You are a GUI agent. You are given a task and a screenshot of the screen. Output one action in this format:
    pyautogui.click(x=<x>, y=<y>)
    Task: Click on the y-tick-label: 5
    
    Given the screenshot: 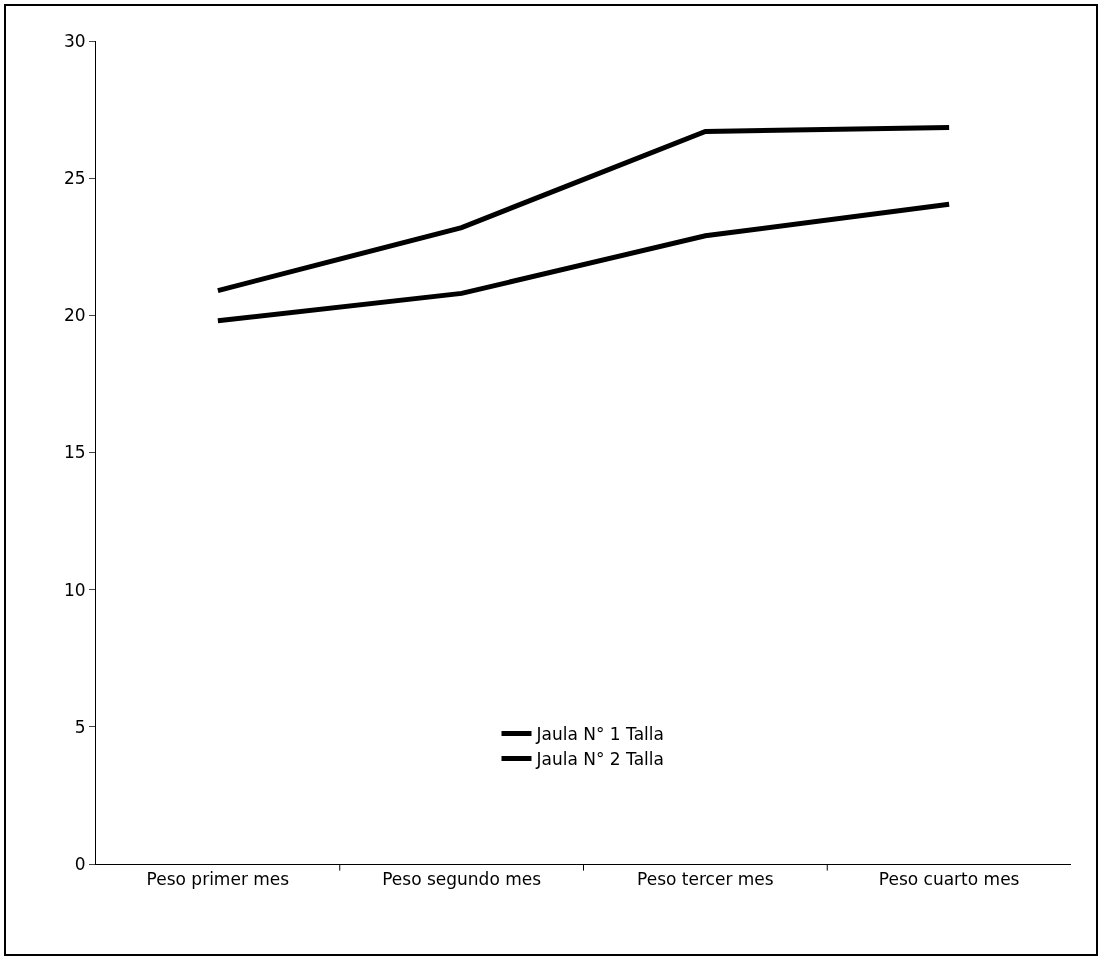 What is the action you would take?
    pyautogui.click(x=80, y=726)
    